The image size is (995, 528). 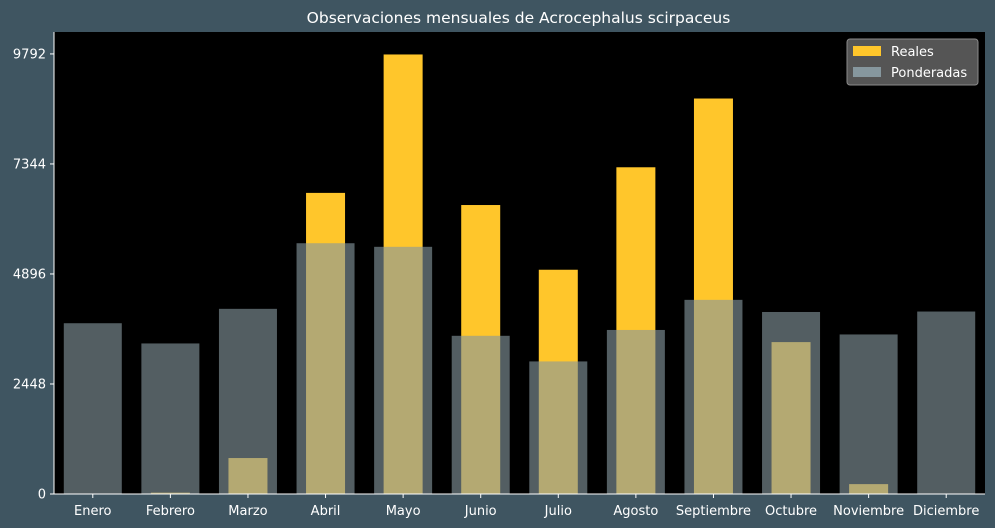 I want to click on x-tick-label: Agosto, so click(x=635, y=511).